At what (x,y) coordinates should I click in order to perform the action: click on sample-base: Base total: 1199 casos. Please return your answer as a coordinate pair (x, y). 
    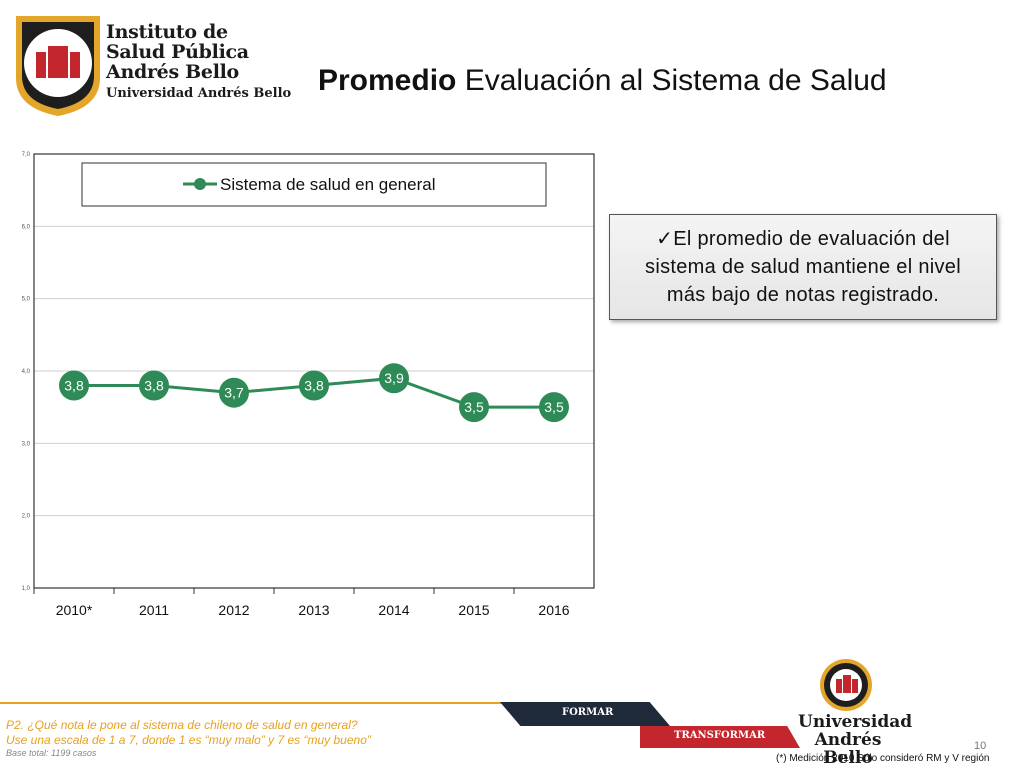
    Looking at the image, I should click on (51, 753).